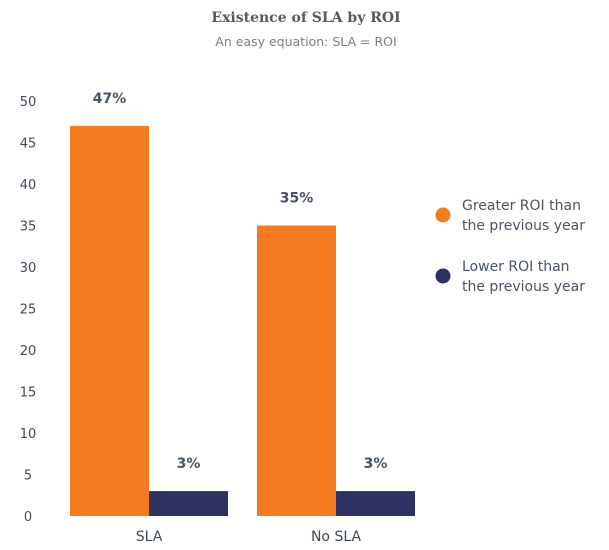  I want to click on legend-label: Greater ROI than, so click(521, 206).